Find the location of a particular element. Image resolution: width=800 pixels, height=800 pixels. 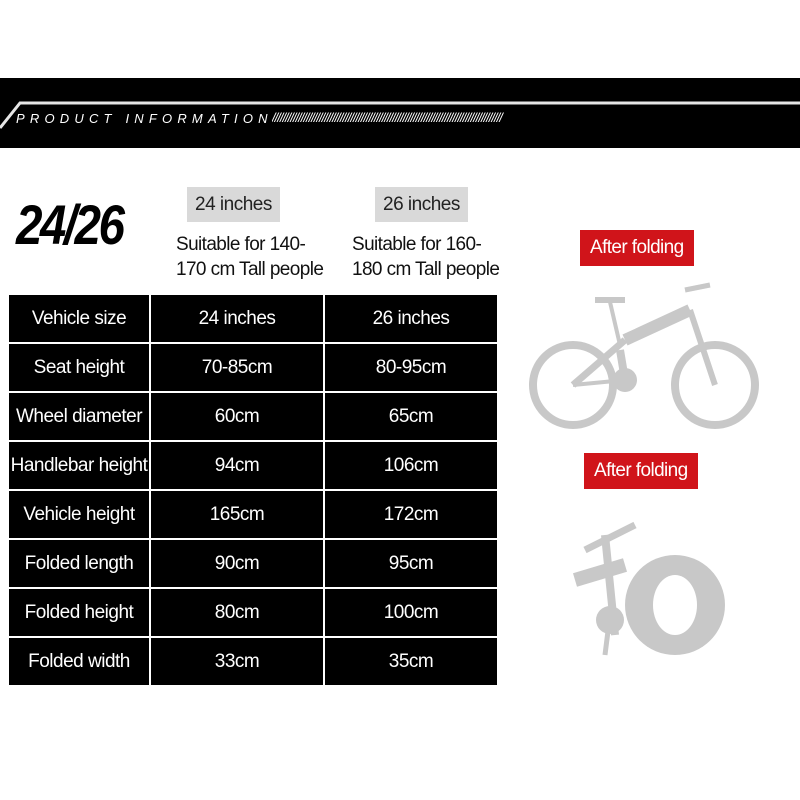

table-row: Folded length 90cm 95cm is located at coordinates (253, 563).